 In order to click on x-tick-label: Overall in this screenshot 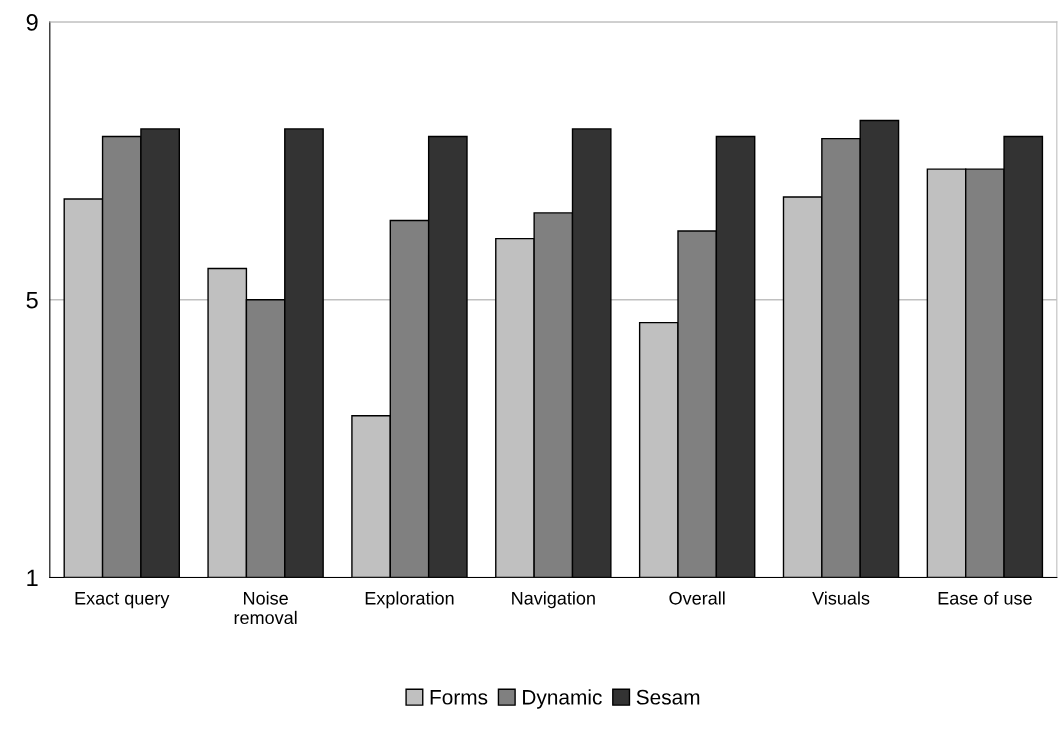, I will do `click(697, 598)`.